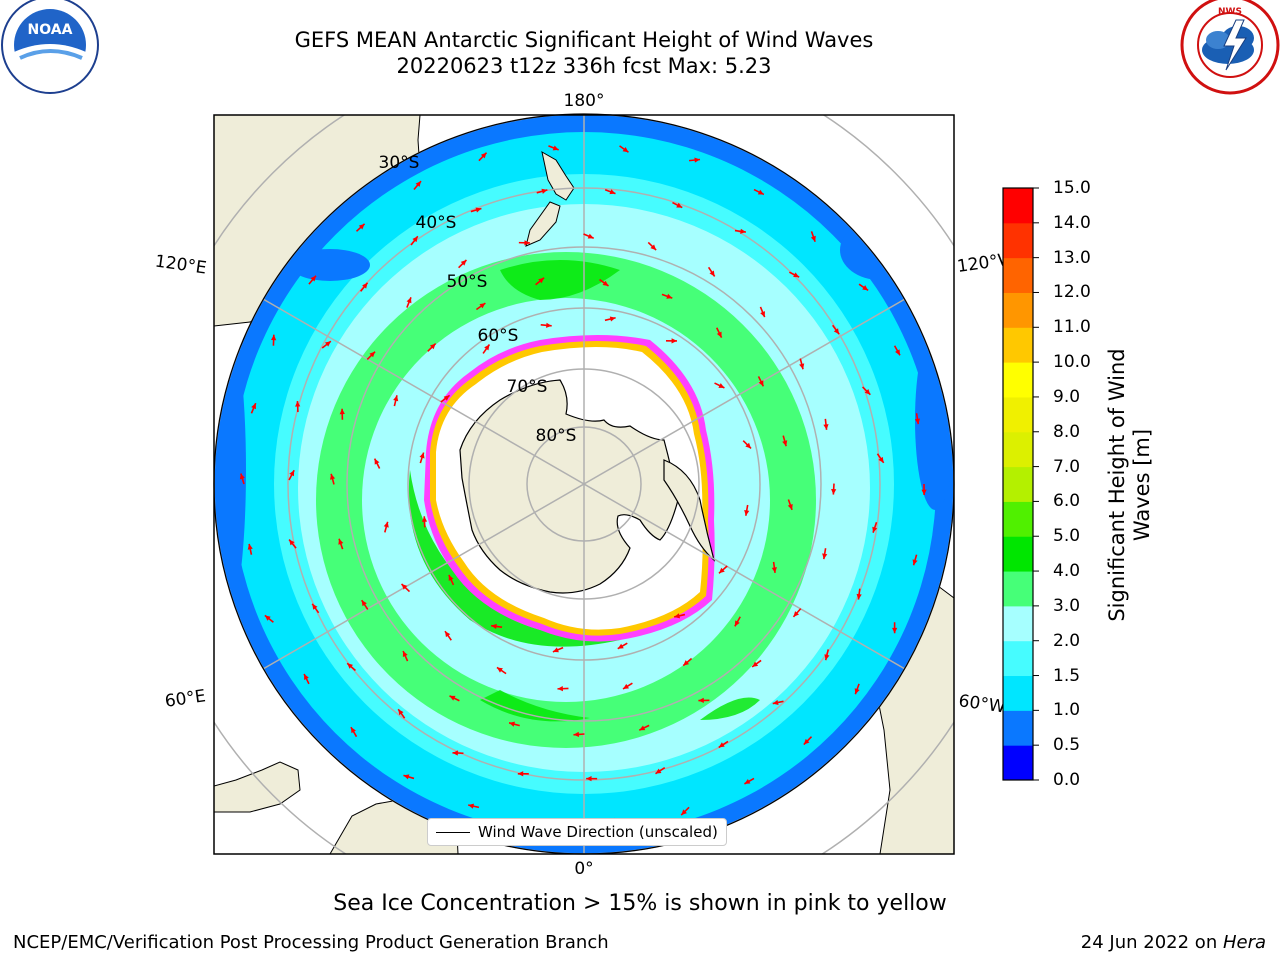 This screenshot has width=1280, height=960. What do you see at coordinates (498, 336) in the screenshot?
I see `lat-label-60s: 60°S` at bounding box center [498, 336].